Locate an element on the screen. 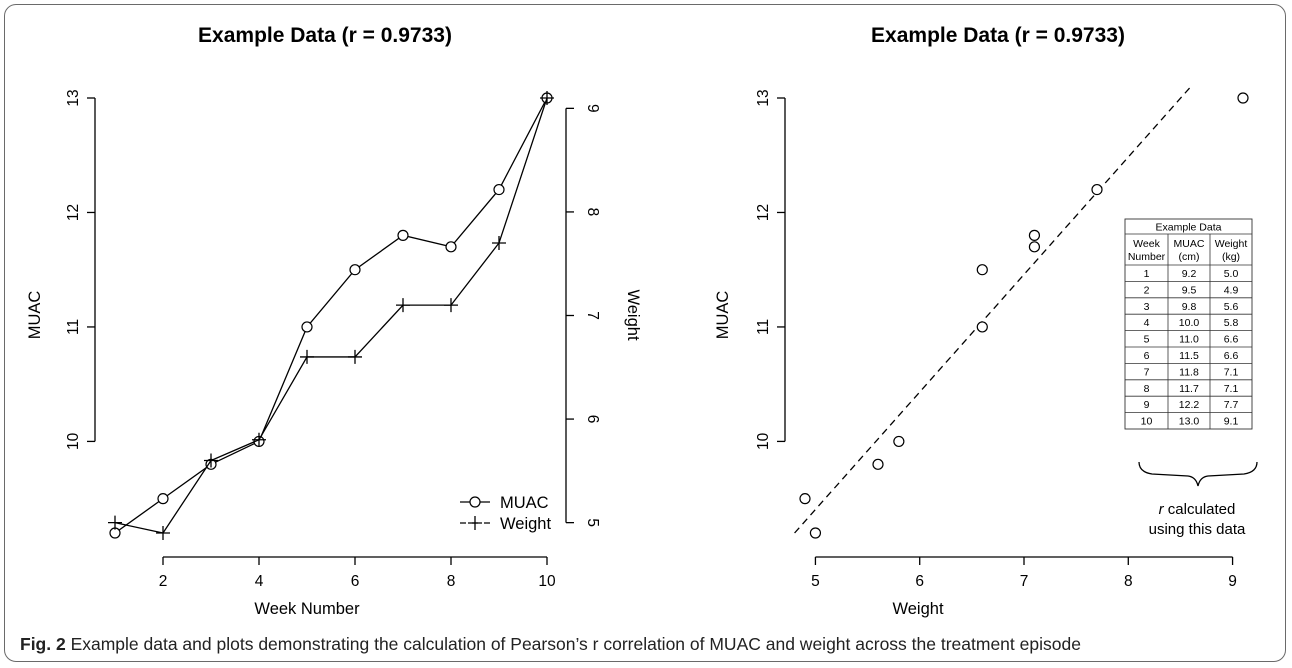 The image size is (1292, 668). table-cell: 12.2 is located at coordinates (1189, 405).